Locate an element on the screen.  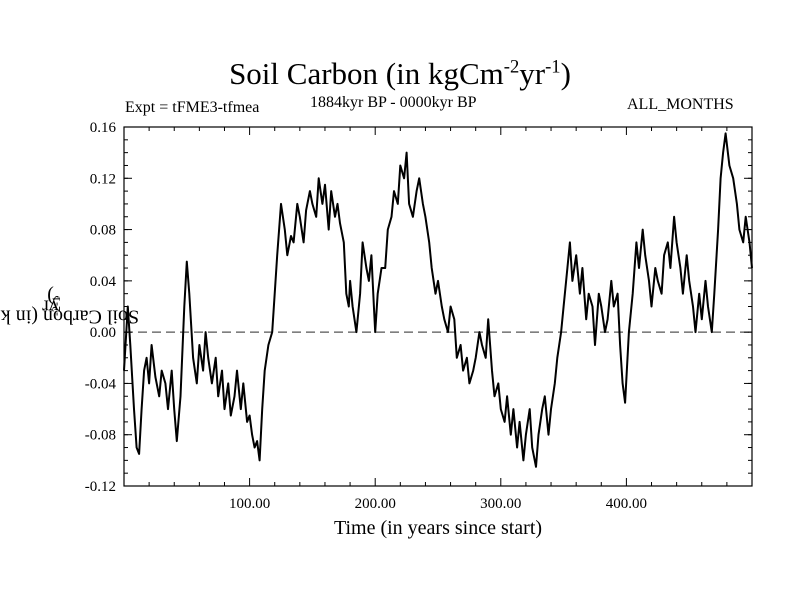
period-label: 1884kyr BP - 0000kyr BP is located at coordinates (393, 102).